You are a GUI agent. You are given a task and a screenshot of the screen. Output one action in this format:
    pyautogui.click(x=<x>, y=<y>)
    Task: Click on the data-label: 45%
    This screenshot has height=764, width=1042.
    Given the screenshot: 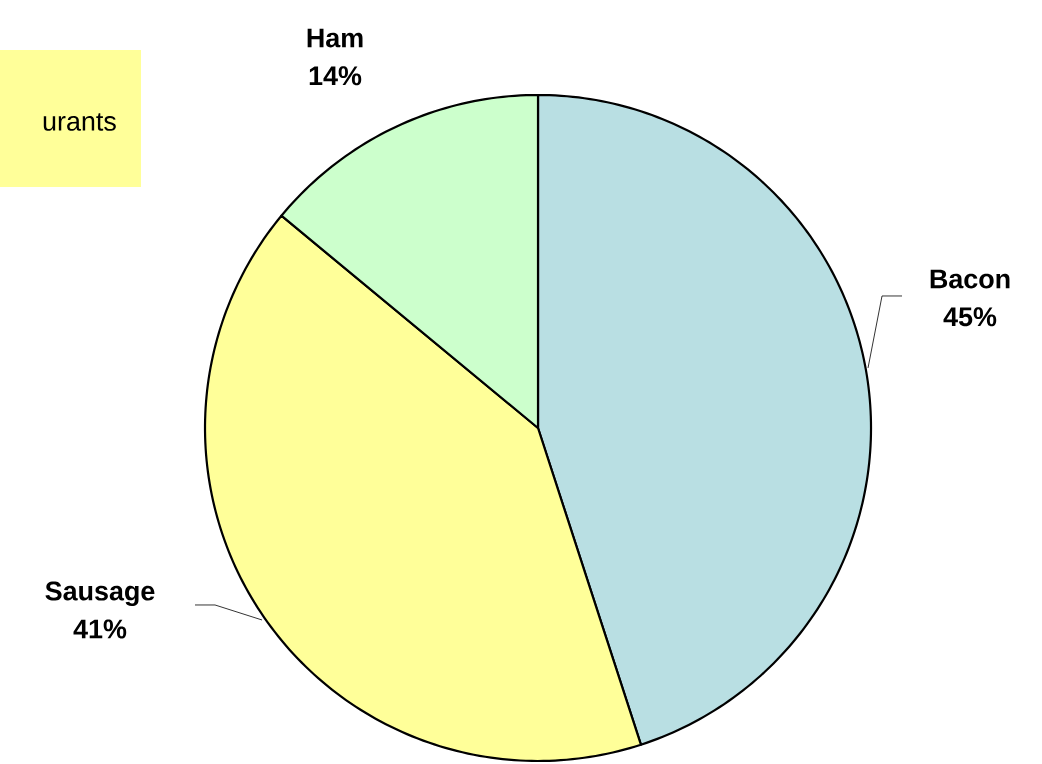 What is the action you would take?
    pyautogui.click(x=970, y=317)
    